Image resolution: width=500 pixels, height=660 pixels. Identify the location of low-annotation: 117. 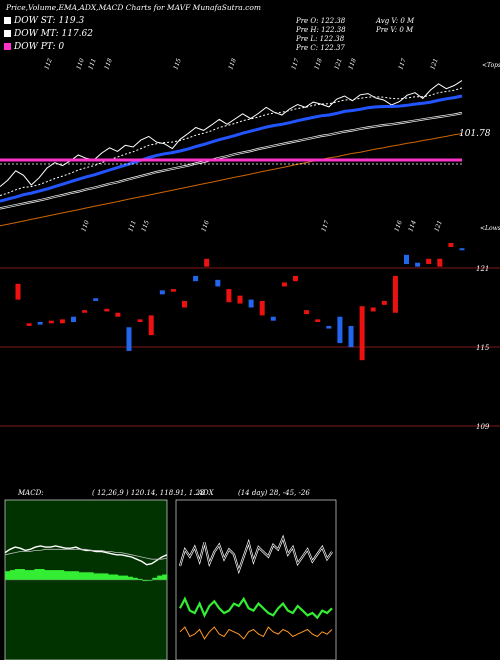
(325, 225).